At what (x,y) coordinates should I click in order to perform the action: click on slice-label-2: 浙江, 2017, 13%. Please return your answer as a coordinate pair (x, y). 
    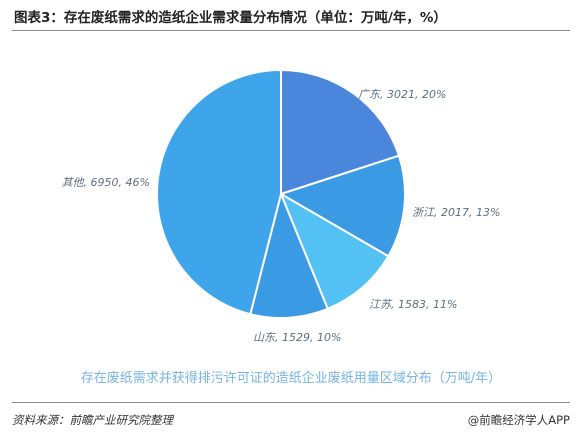
    Looking at the image, I should click on (456, 212).